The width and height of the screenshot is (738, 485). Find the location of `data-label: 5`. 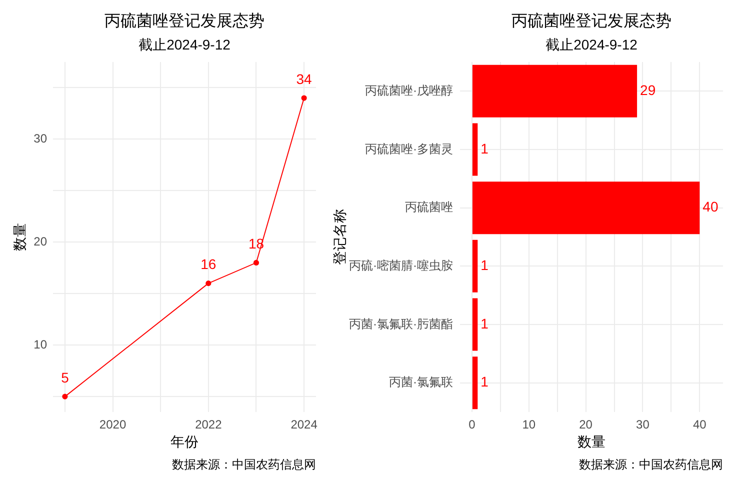

data-label: 5 is located at coordinates (65, 377).